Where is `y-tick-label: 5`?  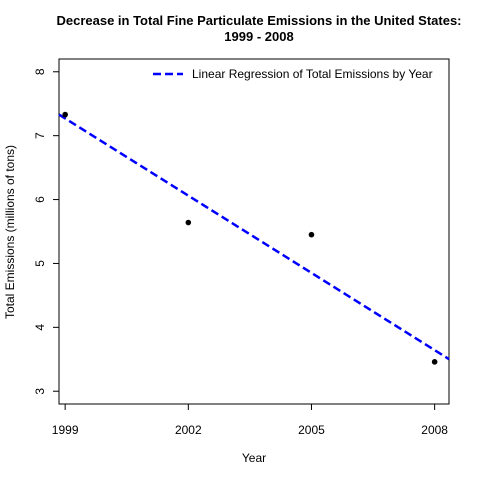
y-tick-label: 5 is located at coordinates (40, 263).